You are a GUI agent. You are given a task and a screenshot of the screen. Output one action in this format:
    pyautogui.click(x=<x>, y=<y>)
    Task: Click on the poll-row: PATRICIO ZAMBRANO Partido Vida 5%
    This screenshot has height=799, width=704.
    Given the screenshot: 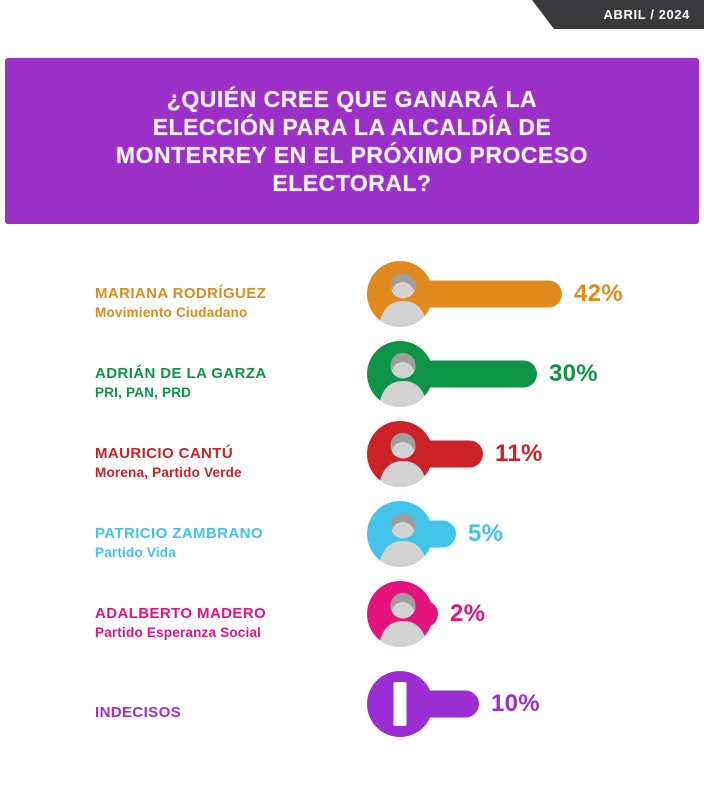 What is the action you would take?
    pyautogui.click(x=352, y=534)
    